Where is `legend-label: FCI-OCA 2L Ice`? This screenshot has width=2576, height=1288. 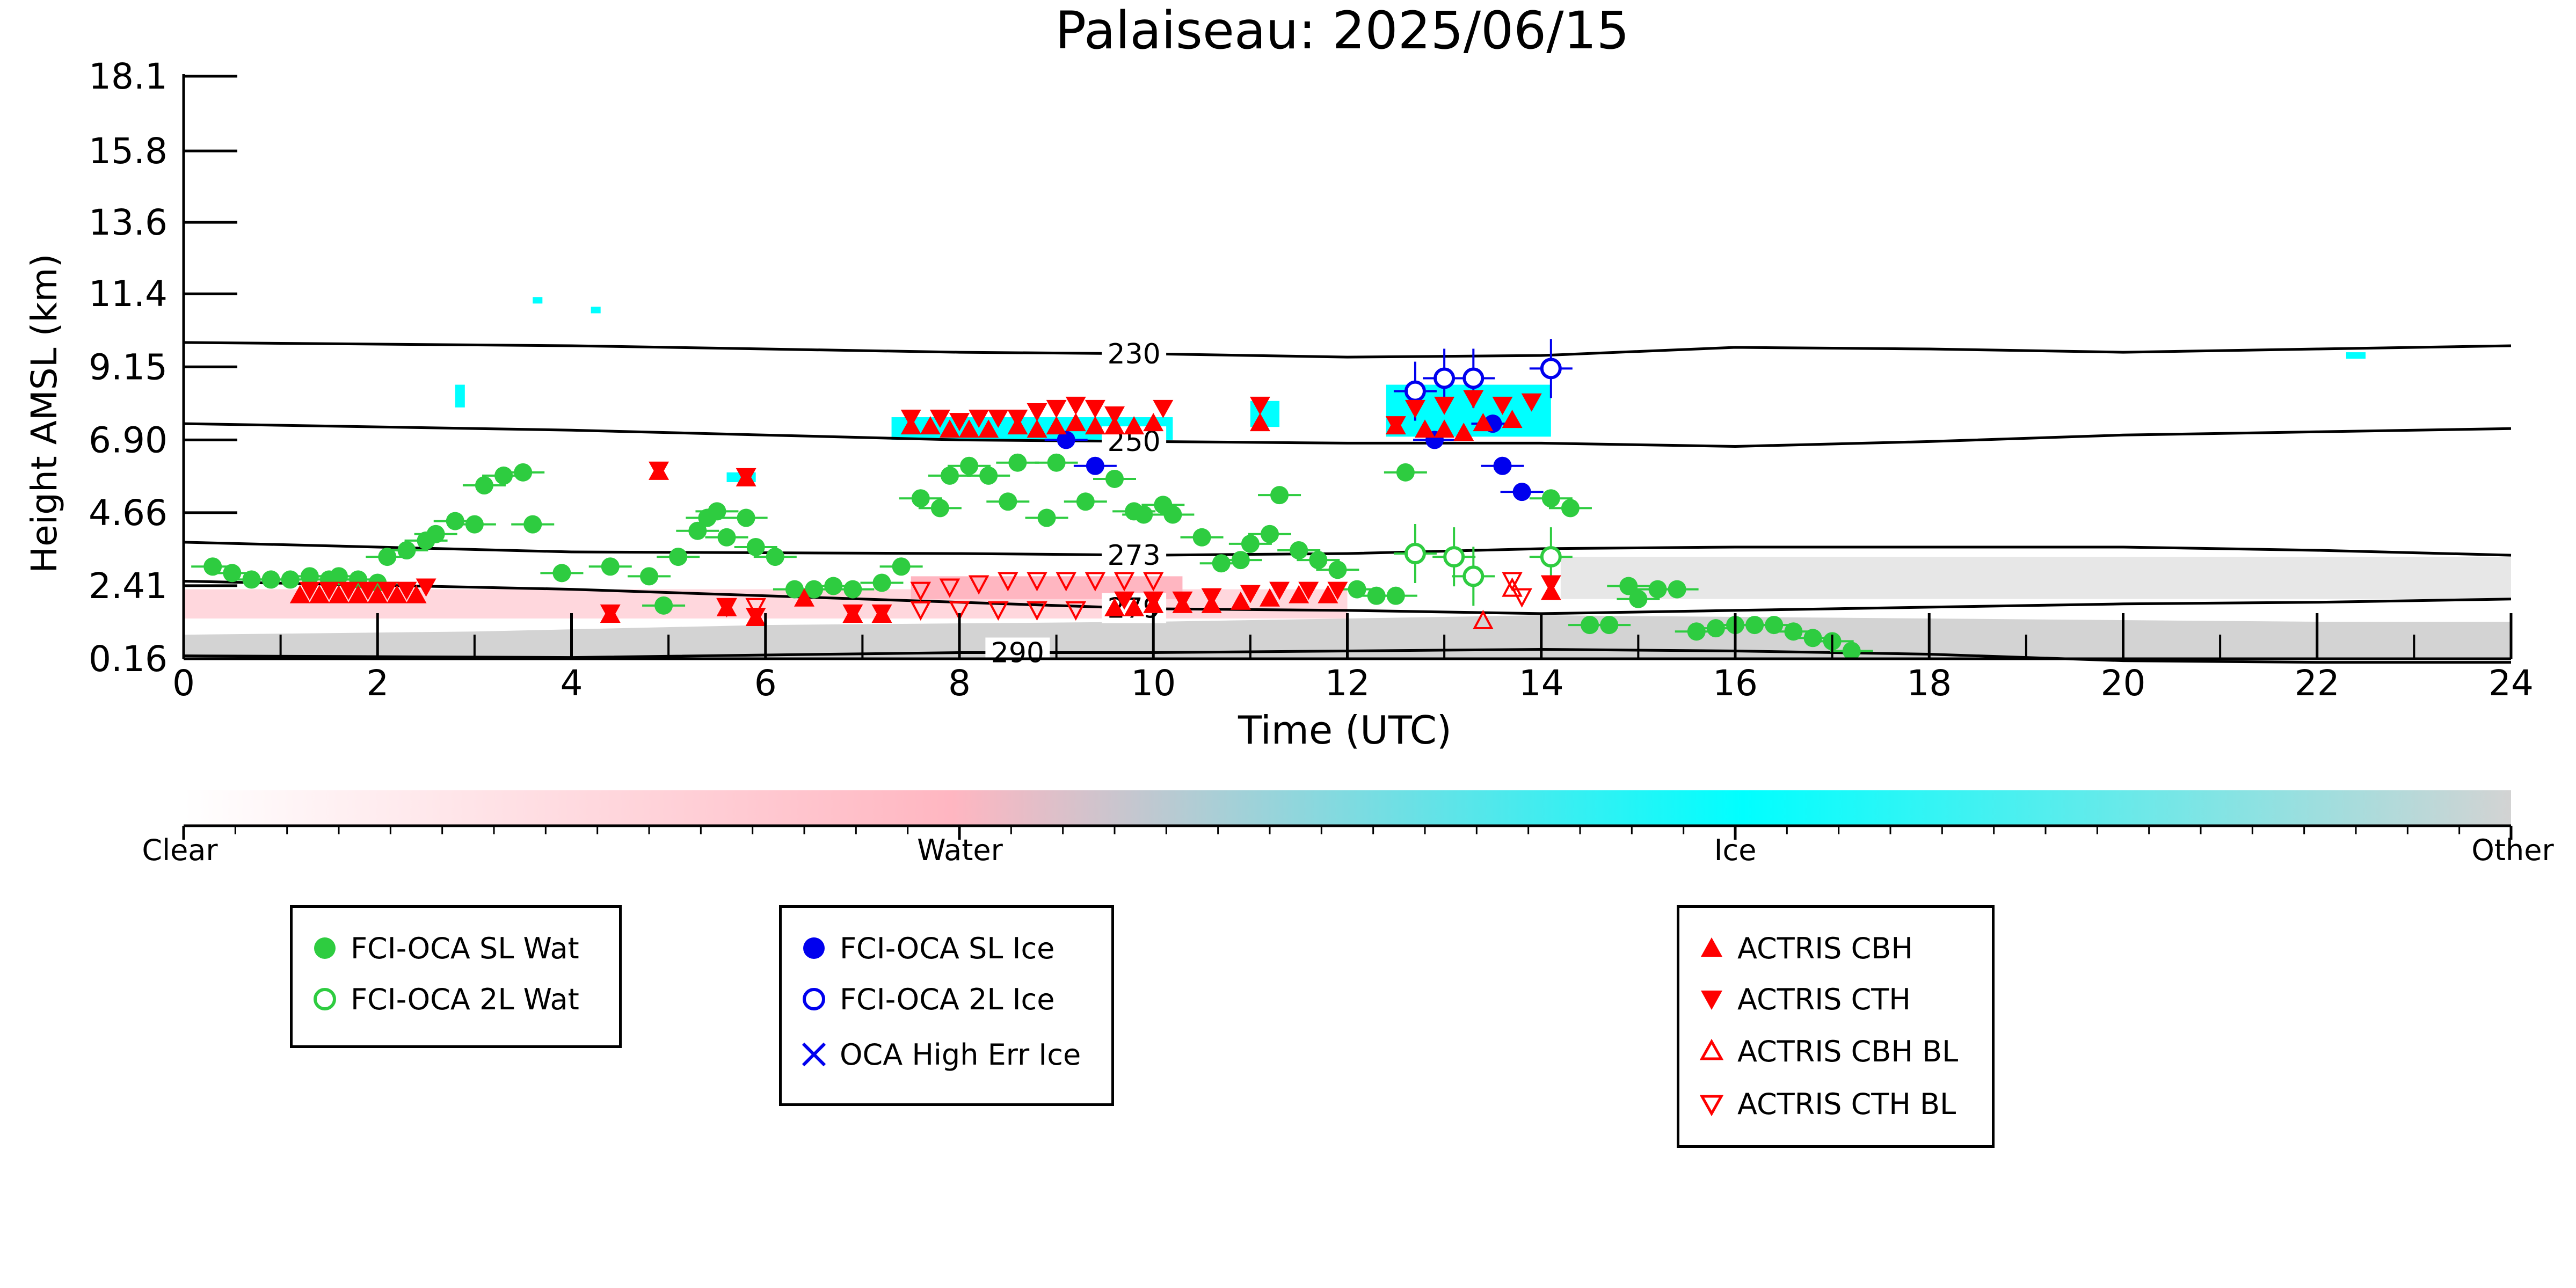 legend-label: FCI-OCA 2L Ice is located at coordinates (947, 999).